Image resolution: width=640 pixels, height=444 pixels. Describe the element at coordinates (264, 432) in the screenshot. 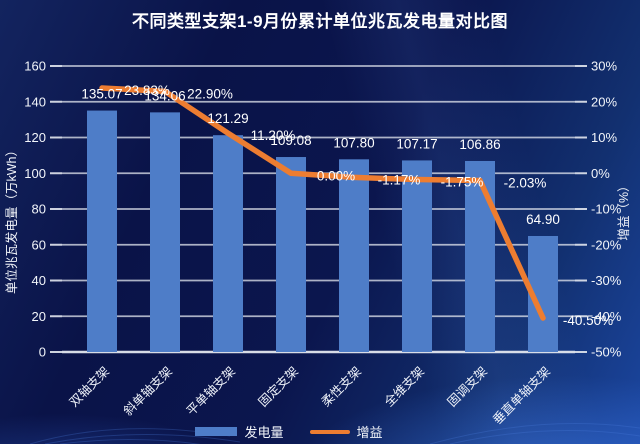

I see `legend-label-generation: 发电量` at that location.